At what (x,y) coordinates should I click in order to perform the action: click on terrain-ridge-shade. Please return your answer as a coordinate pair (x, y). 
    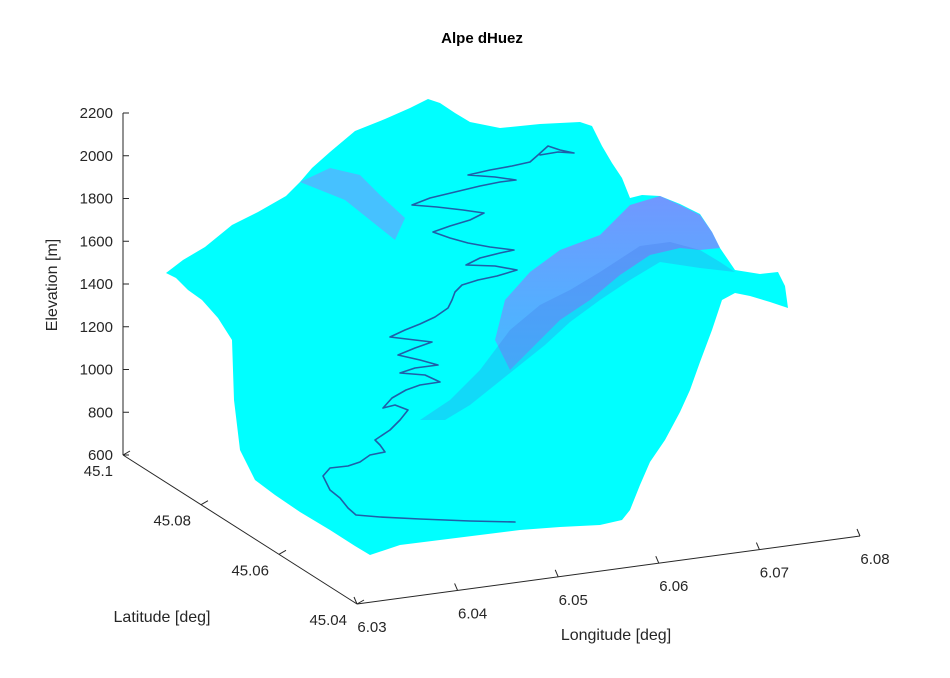
    Looking at the image, I should click on (577, 331).